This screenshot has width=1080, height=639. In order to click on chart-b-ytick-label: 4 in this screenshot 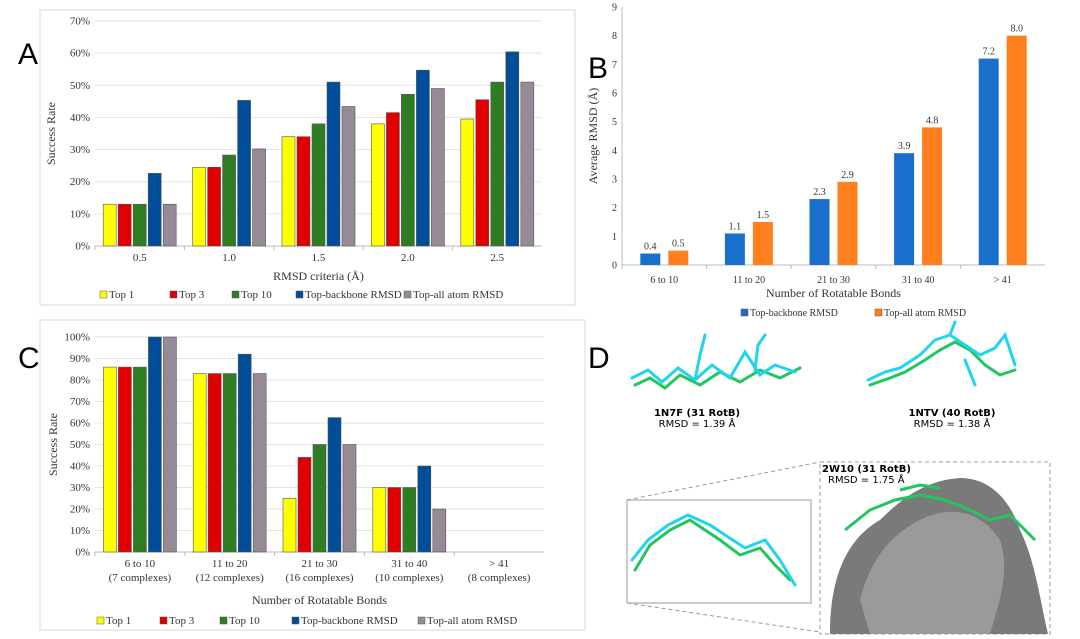, I will do `click(614, 151)`.